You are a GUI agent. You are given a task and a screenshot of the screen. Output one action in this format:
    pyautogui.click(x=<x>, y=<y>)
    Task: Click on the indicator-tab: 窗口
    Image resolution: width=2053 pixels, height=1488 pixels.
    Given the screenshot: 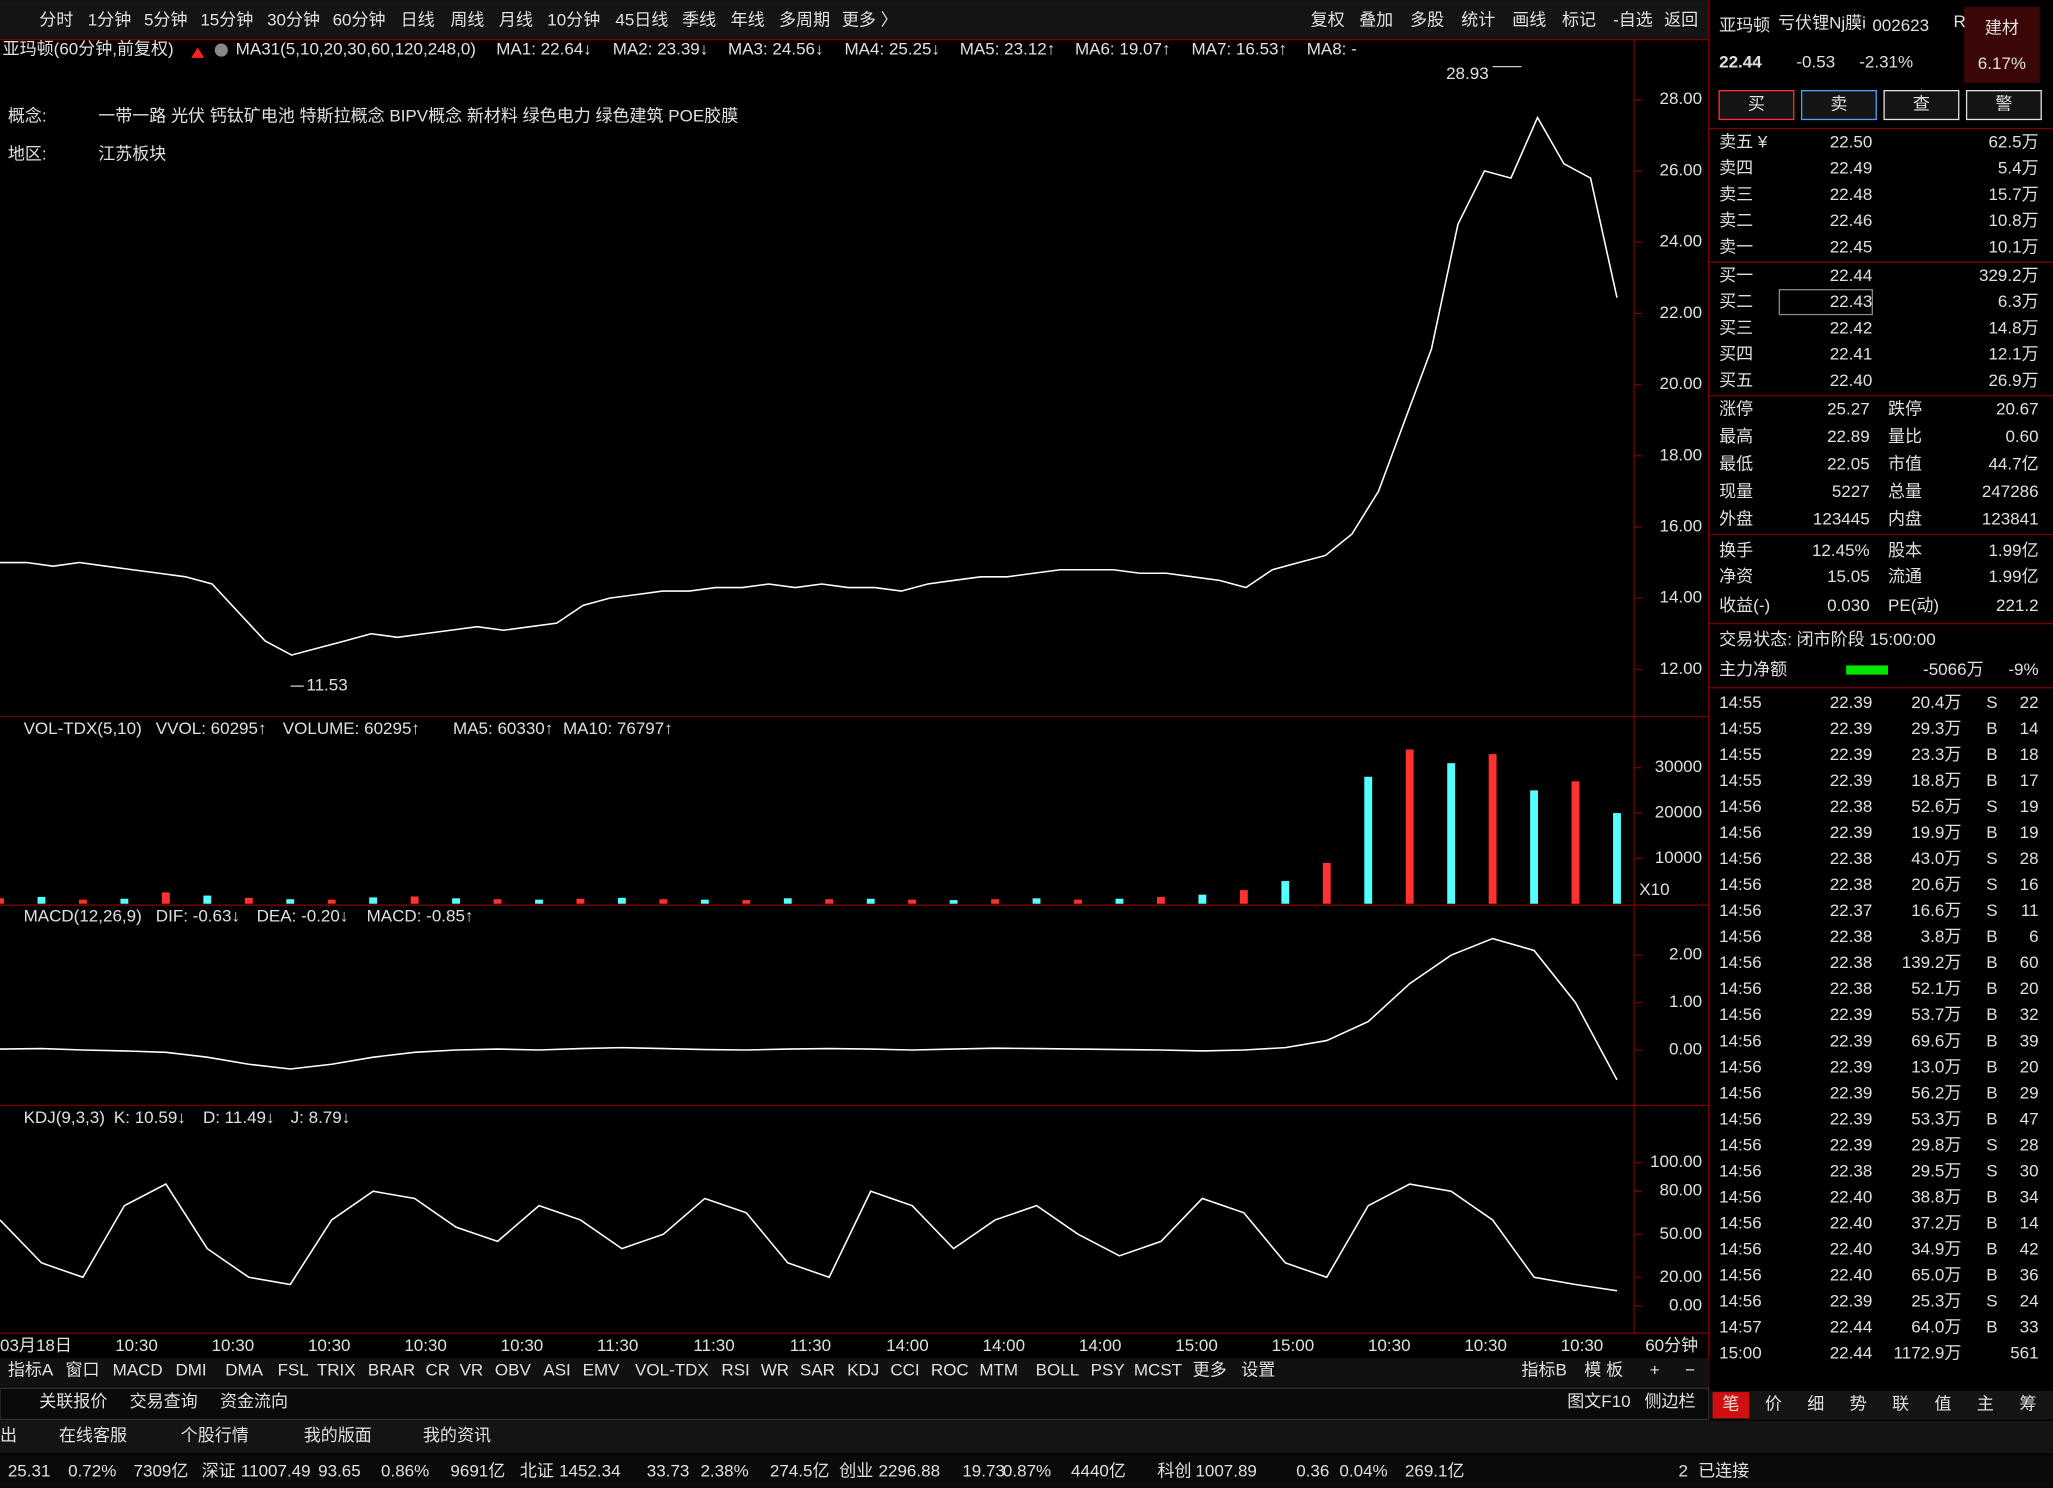 What is the action you would take?
    pyautogui.click(x=82, y=1370)
    